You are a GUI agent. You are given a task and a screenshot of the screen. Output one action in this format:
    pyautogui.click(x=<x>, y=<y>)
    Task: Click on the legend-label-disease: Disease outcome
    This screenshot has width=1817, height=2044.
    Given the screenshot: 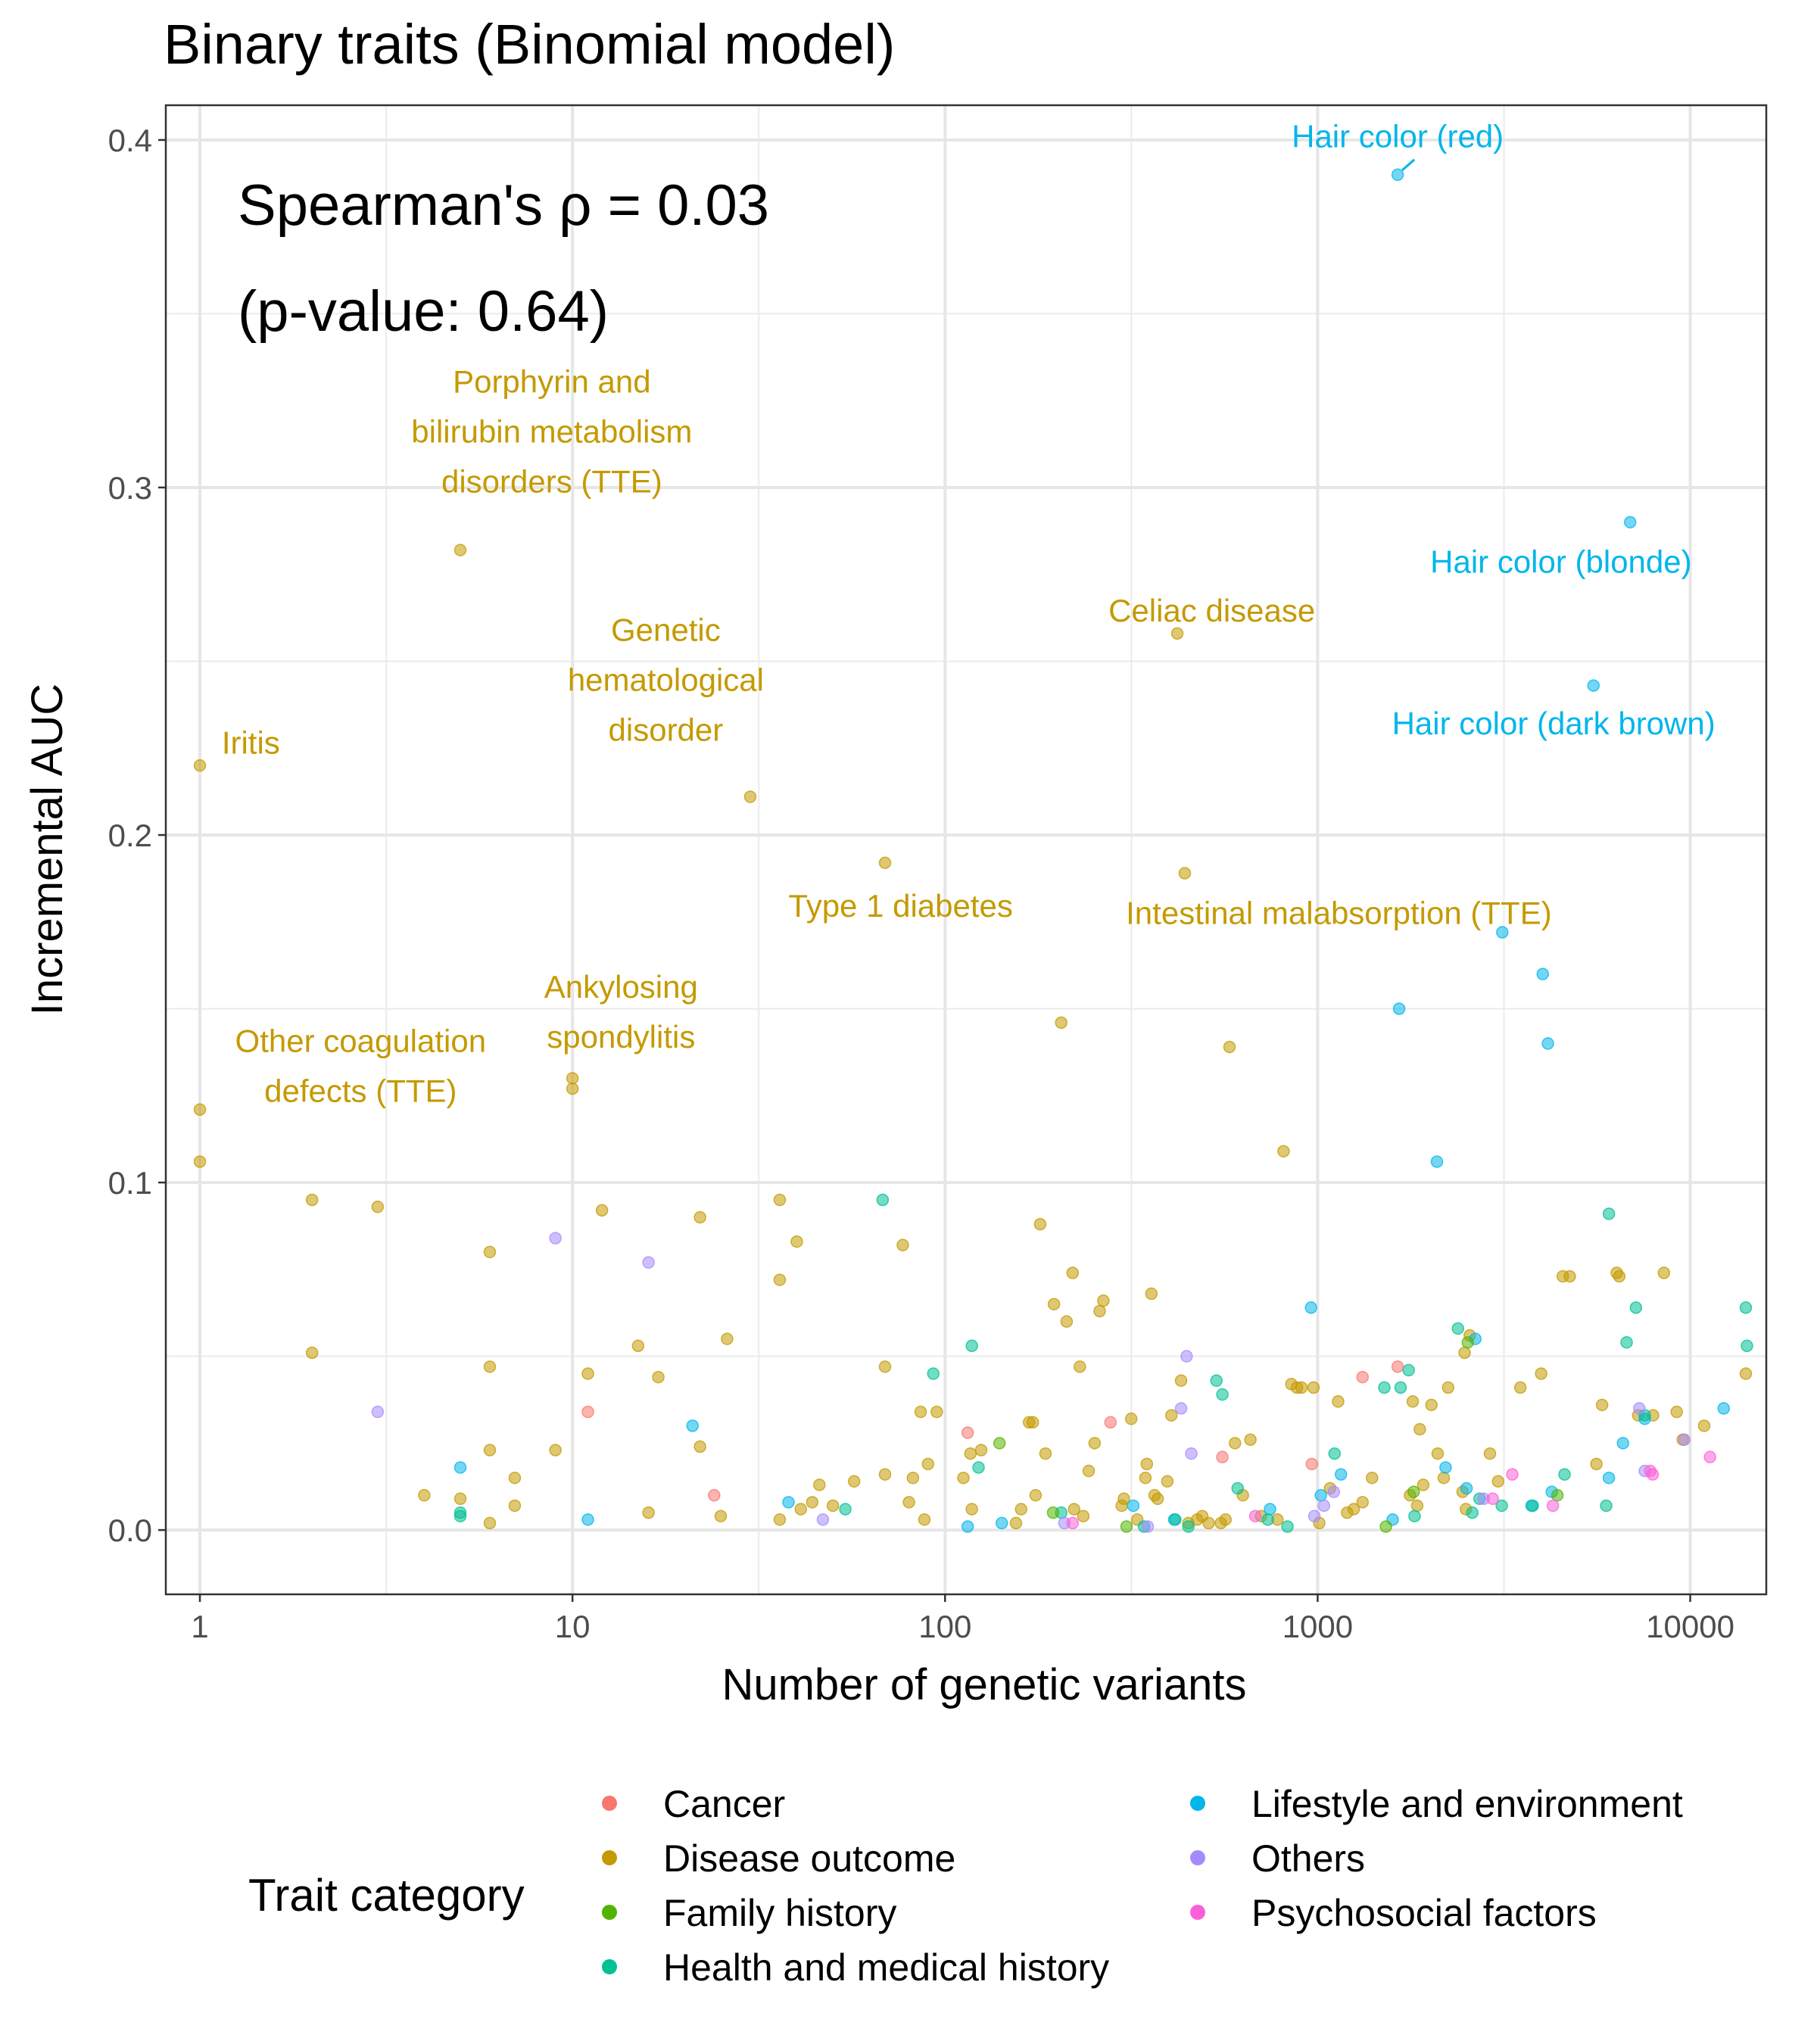 What is the action you would take?
    pyautogui.click(x=809, y=1858)
    